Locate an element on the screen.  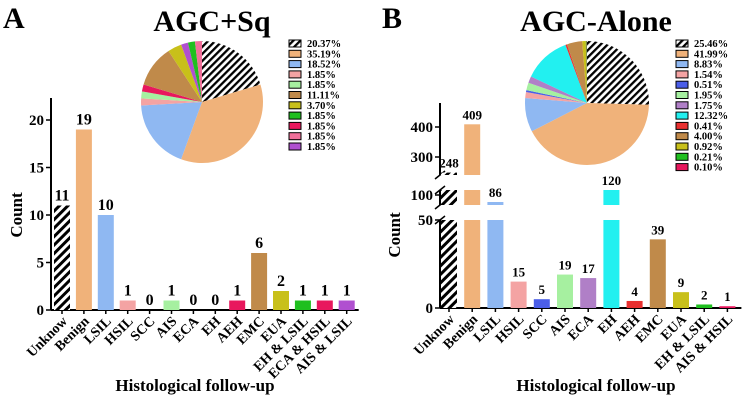
value-label: 10 is located at coordinates (106, 205).